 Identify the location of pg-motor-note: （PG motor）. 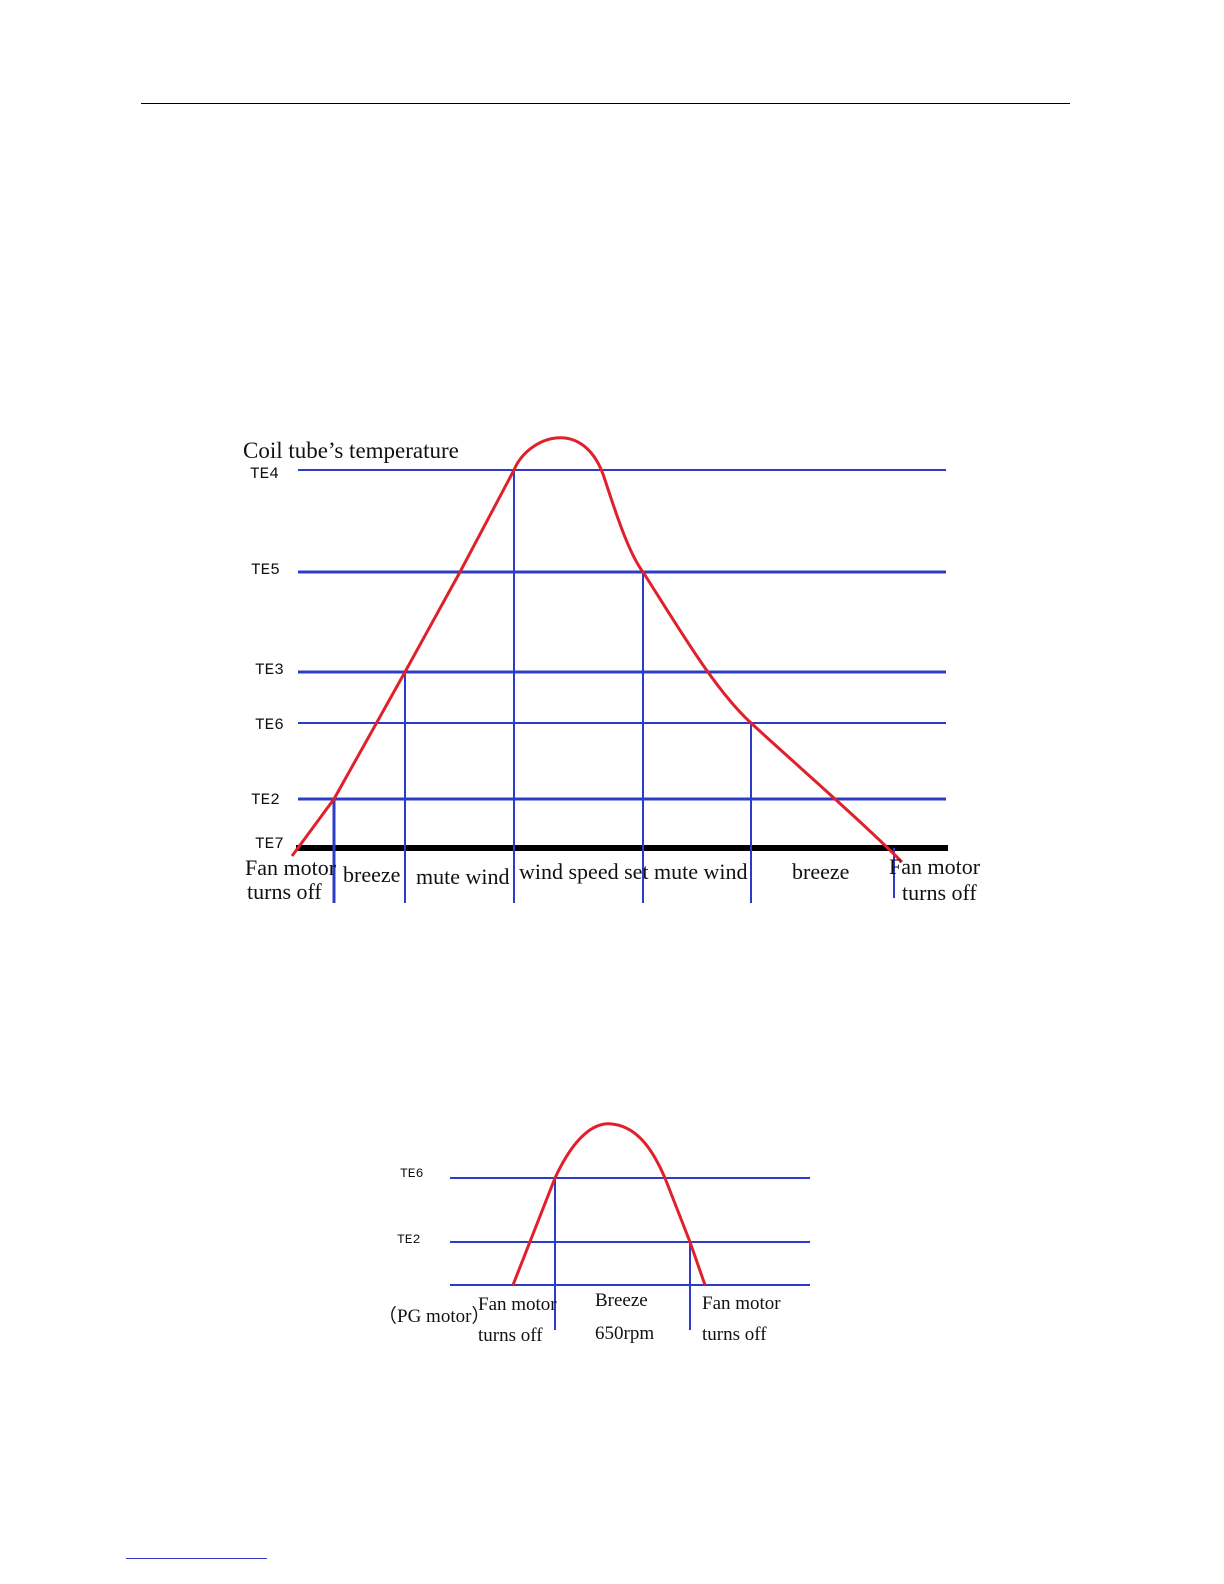
(434, 1316).